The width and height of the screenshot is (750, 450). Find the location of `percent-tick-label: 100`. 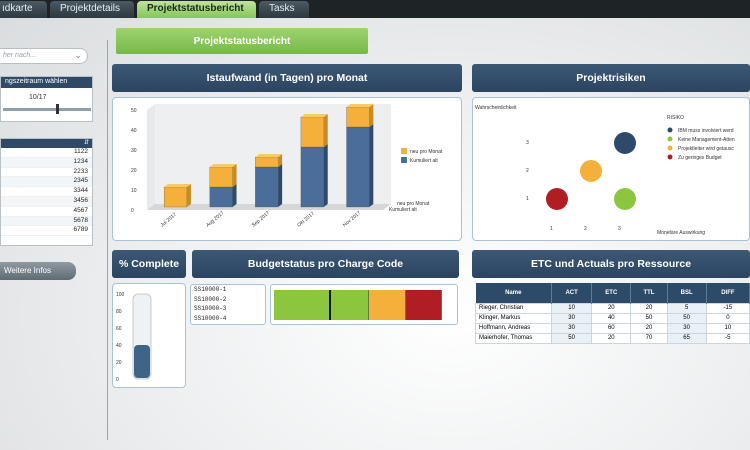

percent-tick-label: 100 is located at coordinates (120, 295).